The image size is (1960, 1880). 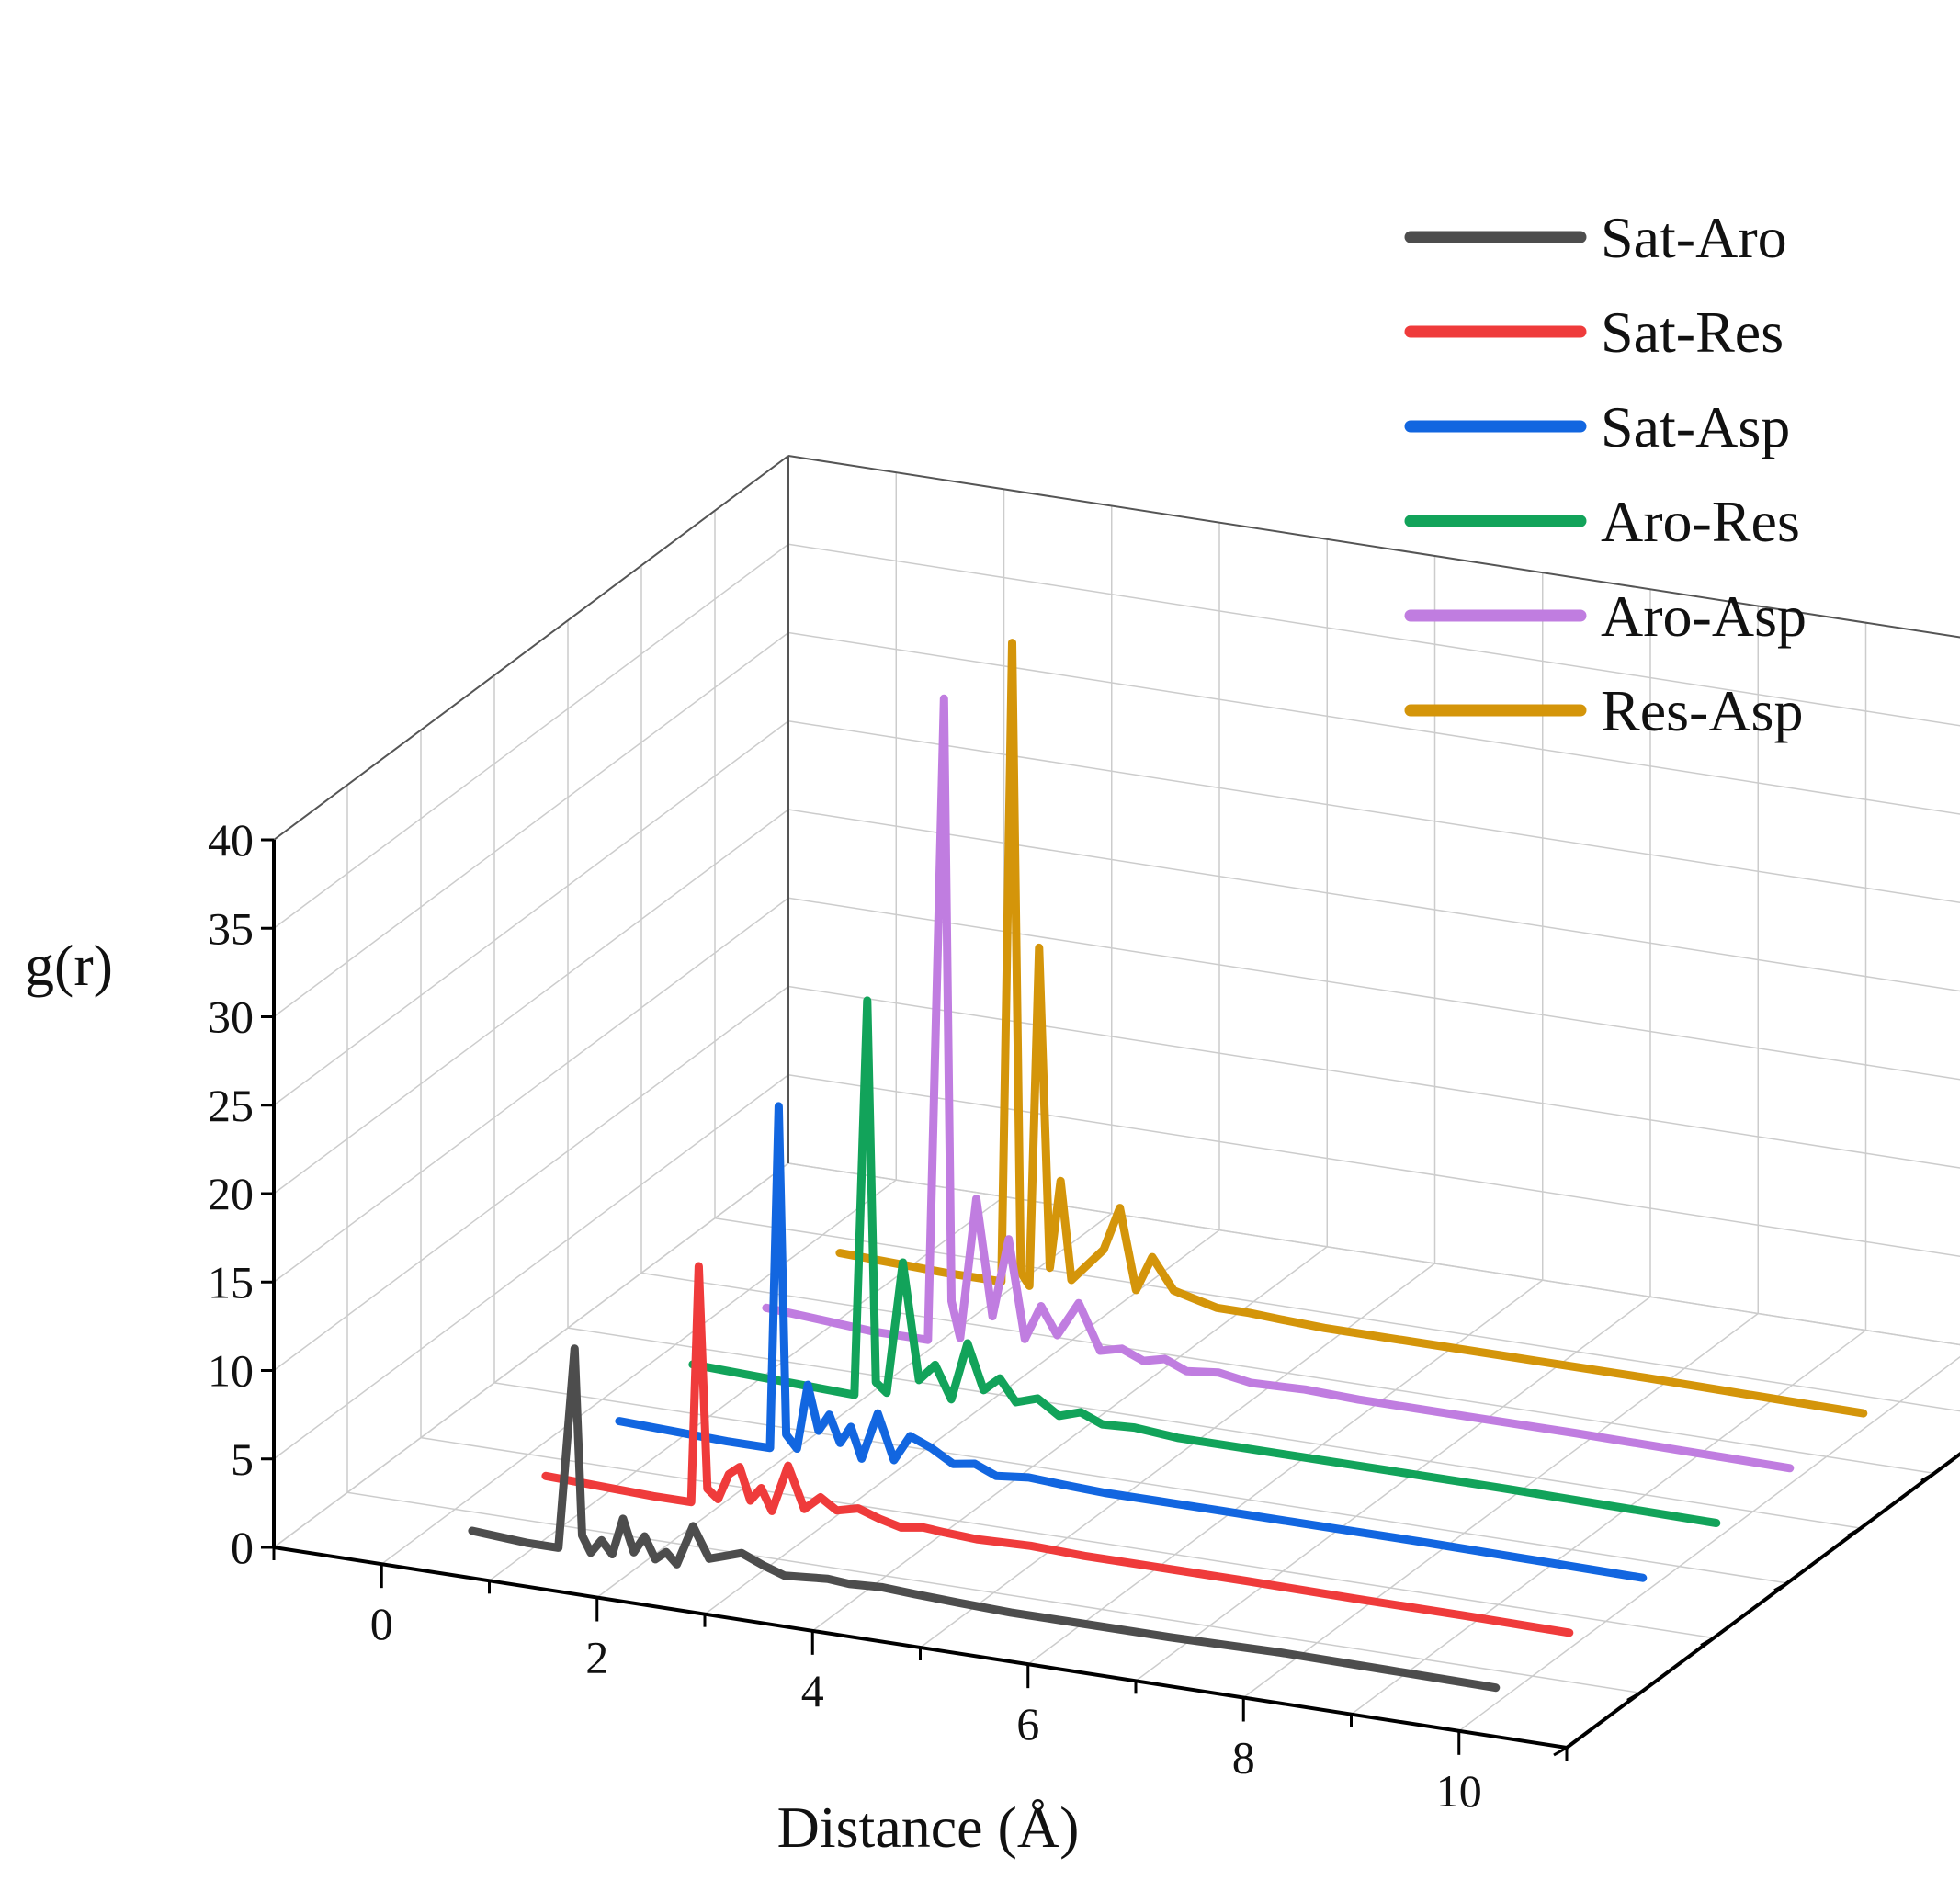 What do you see at coordinates (242, 1547) in the screenshot?
I see `y-tick-label: 0` at bounding box center [242, 1547].